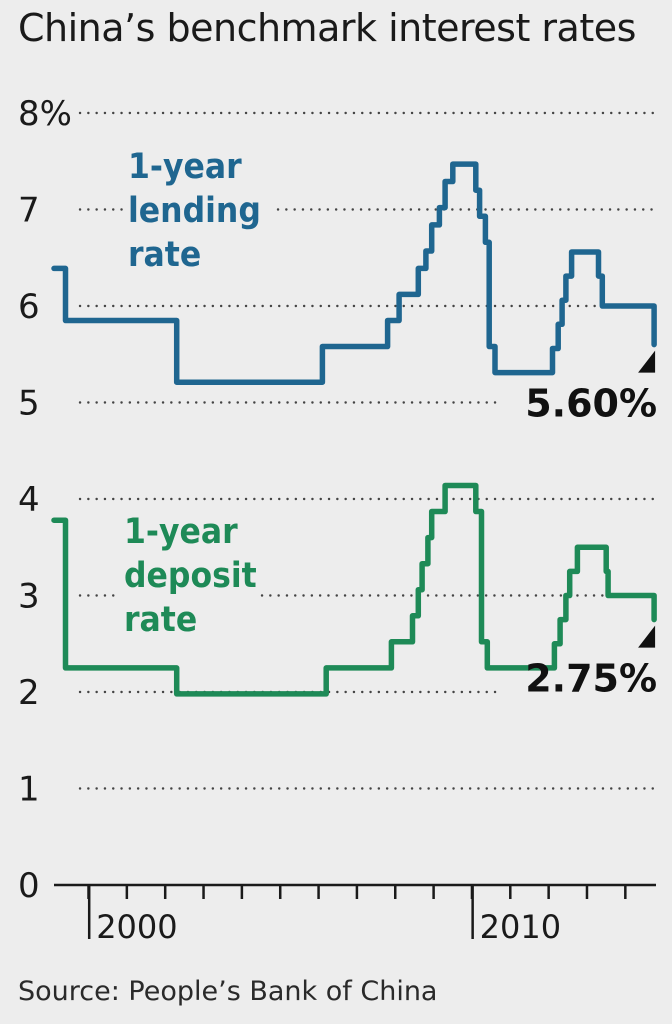 The image size is (672, 1024). Describe the element at coordinates (228, 991) in the screenshot. I see `source-note: Source: People’s Bank of China` at that location.